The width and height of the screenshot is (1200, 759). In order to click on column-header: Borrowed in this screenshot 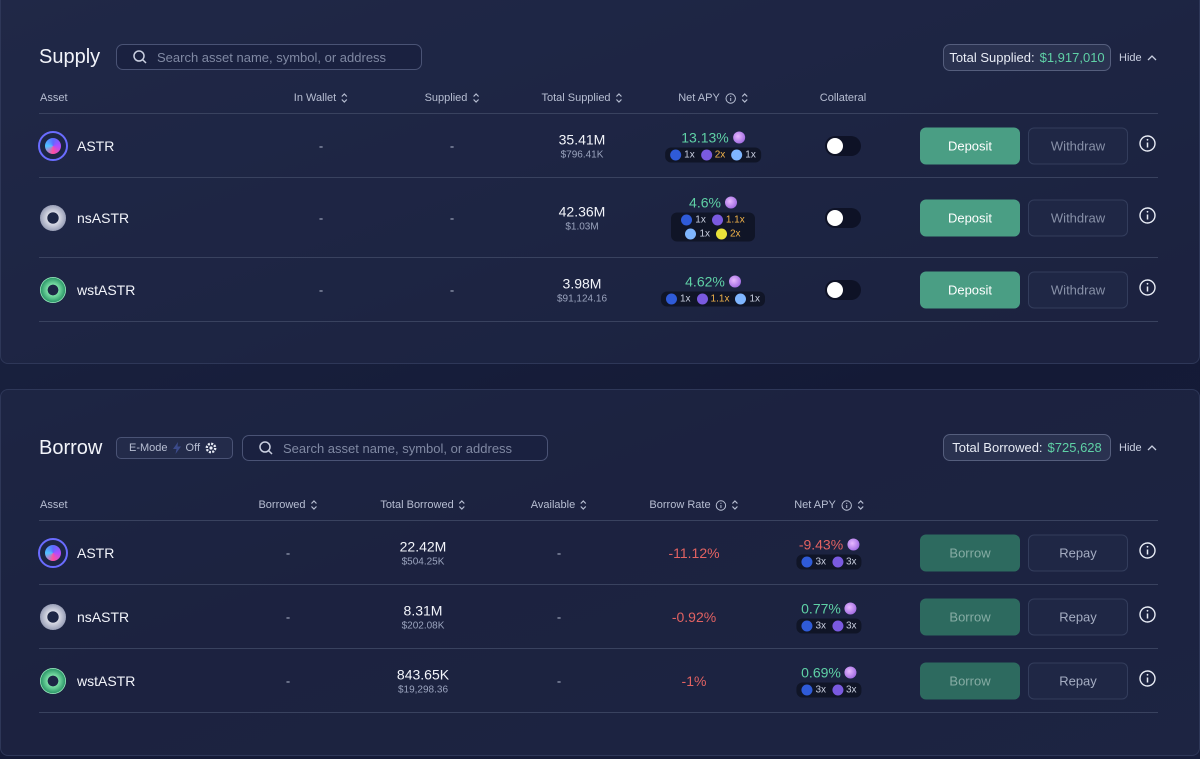, I will do `click(287, 505)`.